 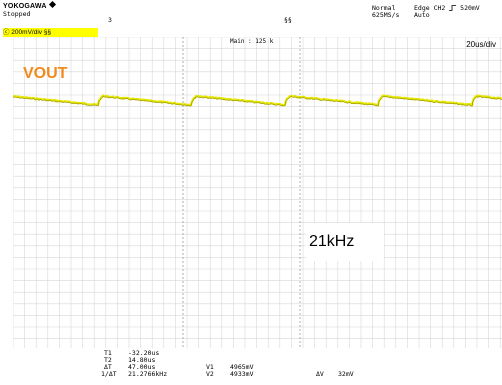 What do you see at coordinates (25, 6) in the screenshot?
I see `brand-text: YOKOGAWA` at bounding box center [25, 6].